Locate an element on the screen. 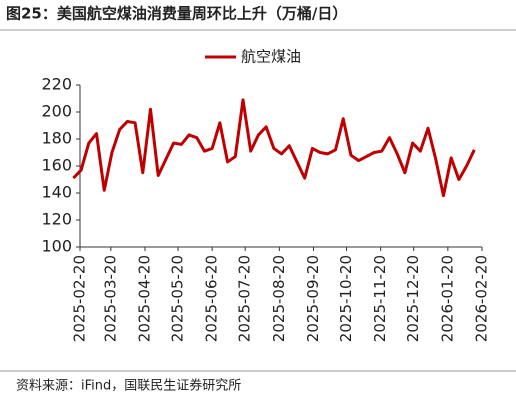  x-tick-label: 2025-05-20 is located at coordinates (178, 298).